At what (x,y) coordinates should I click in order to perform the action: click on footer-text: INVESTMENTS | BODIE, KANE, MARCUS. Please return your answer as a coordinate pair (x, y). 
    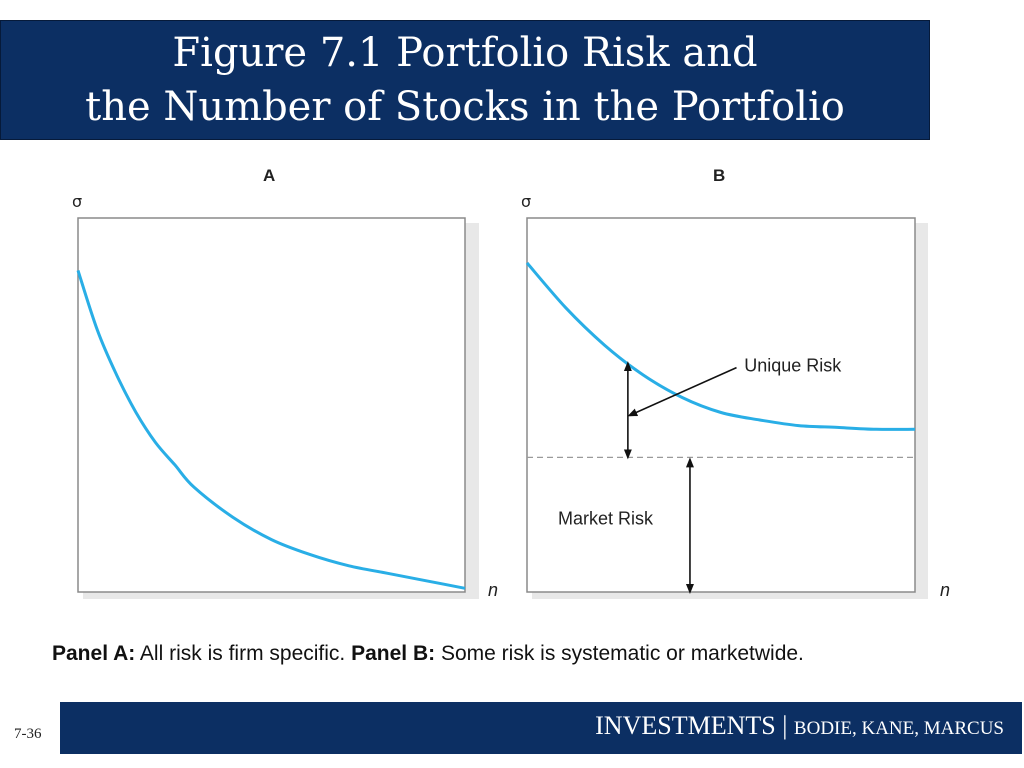
    Looking at the image, I should click on (799, 726).